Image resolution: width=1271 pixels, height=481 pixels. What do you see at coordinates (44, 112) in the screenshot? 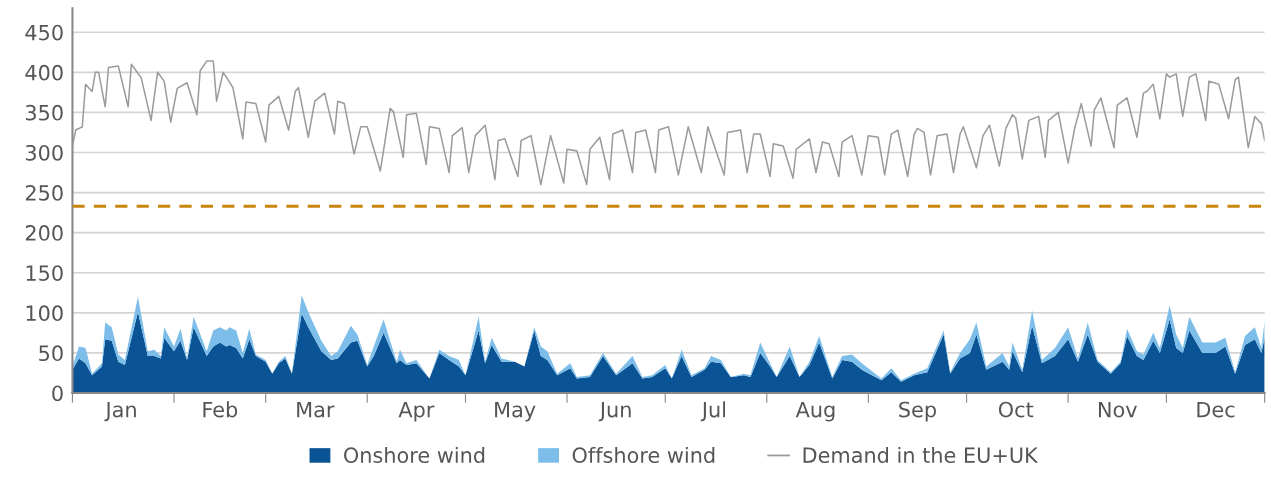
I see `y-tick-label: 350` at bounding box center [44, 112].